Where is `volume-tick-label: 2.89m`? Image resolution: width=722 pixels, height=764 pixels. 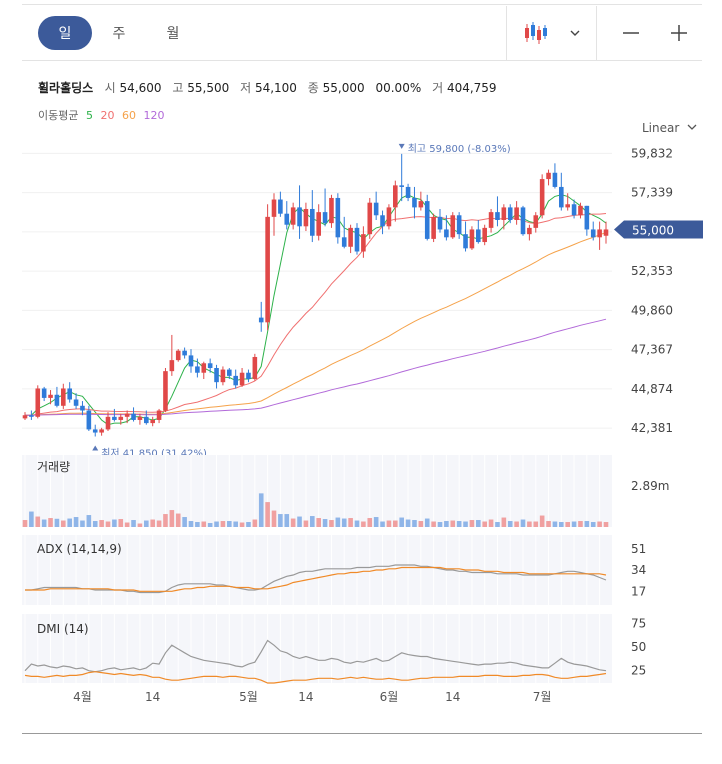
volume-tick-label: 2.89m is located at coordinates (650, 486).